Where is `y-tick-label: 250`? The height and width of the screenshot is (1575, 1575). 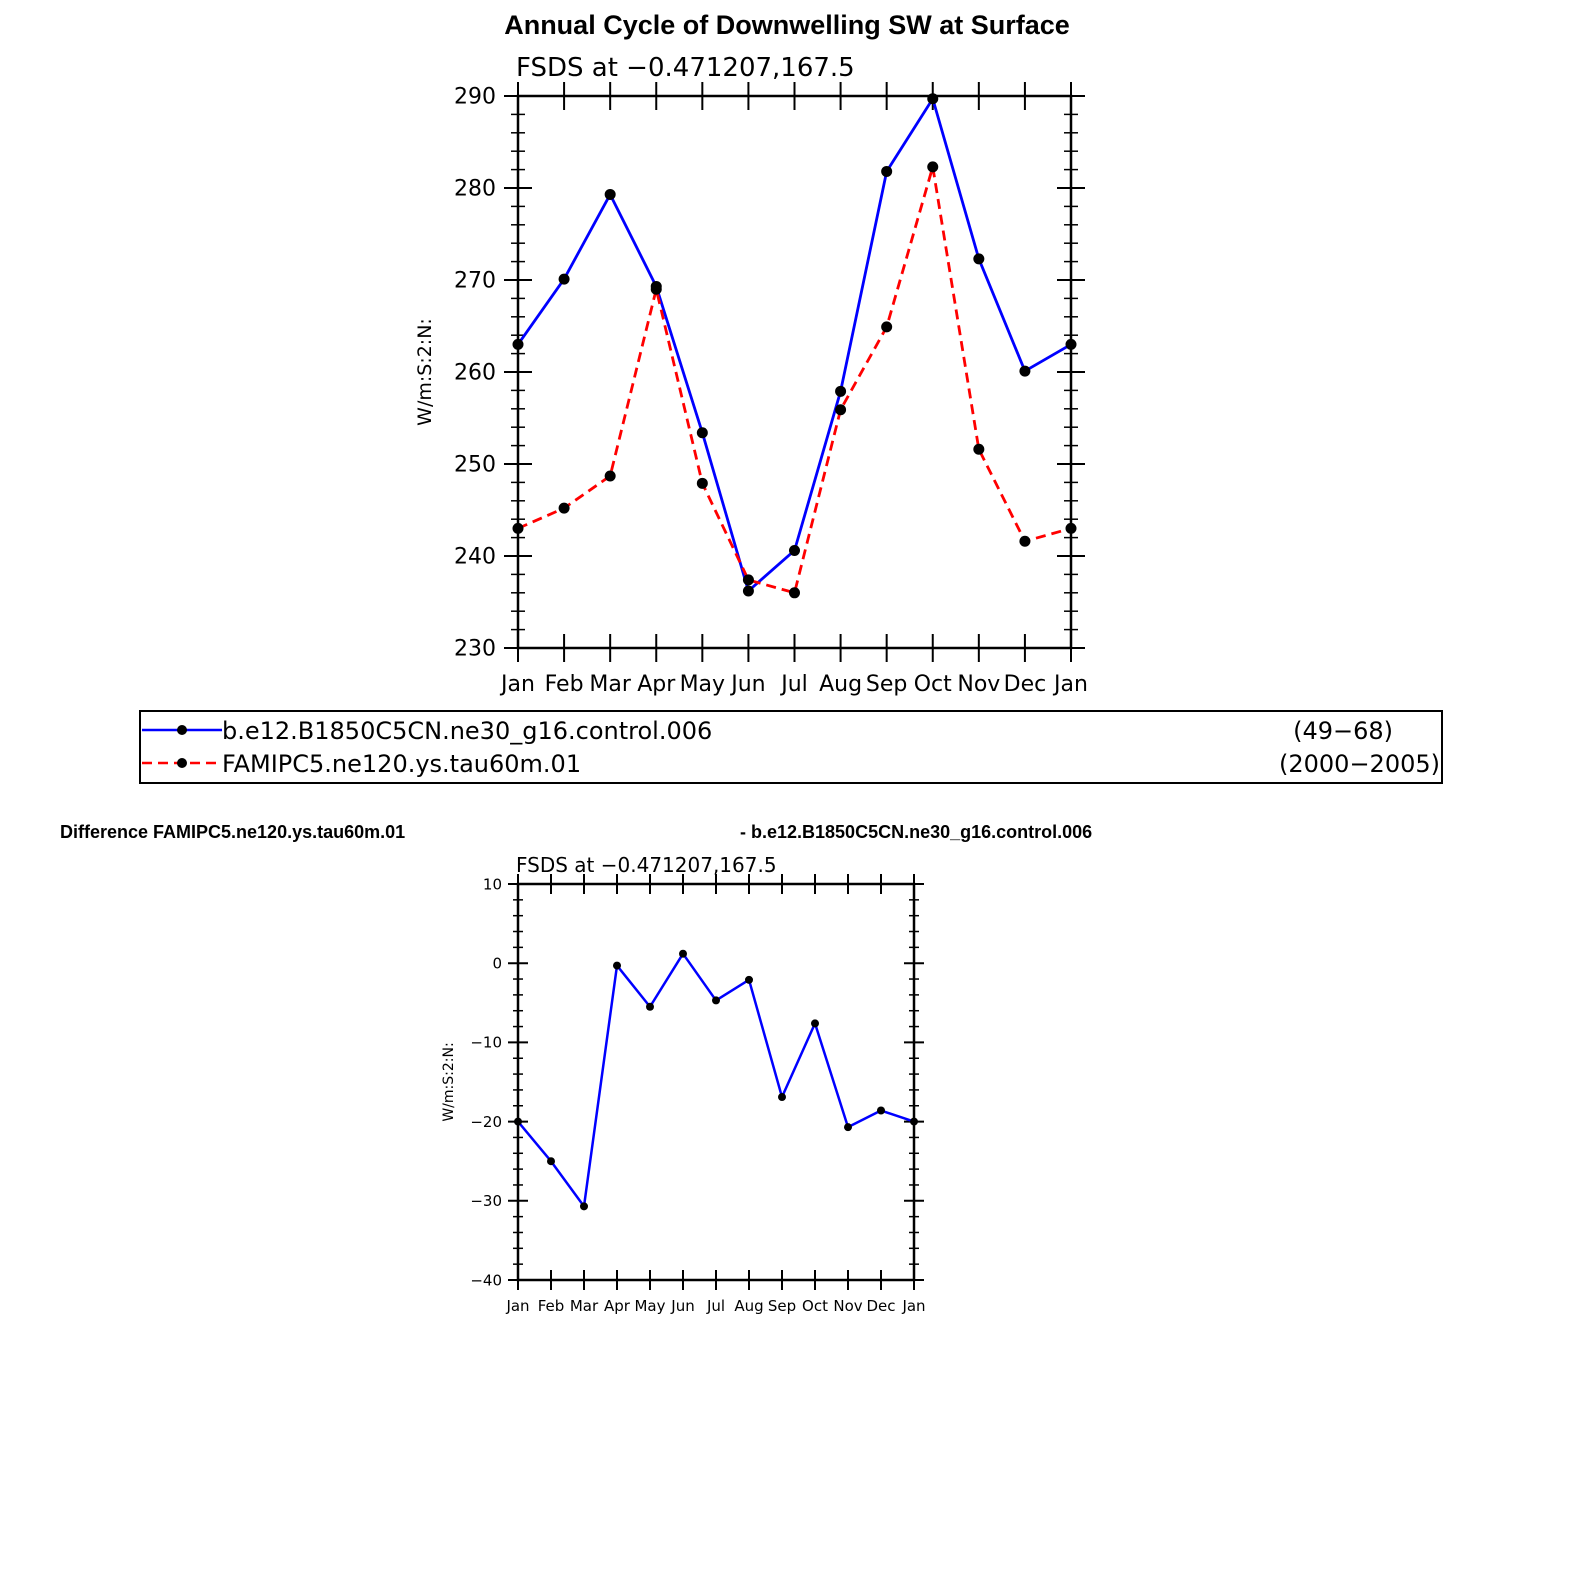
y-tick-label: 250 is located at coordinates (475, 465).